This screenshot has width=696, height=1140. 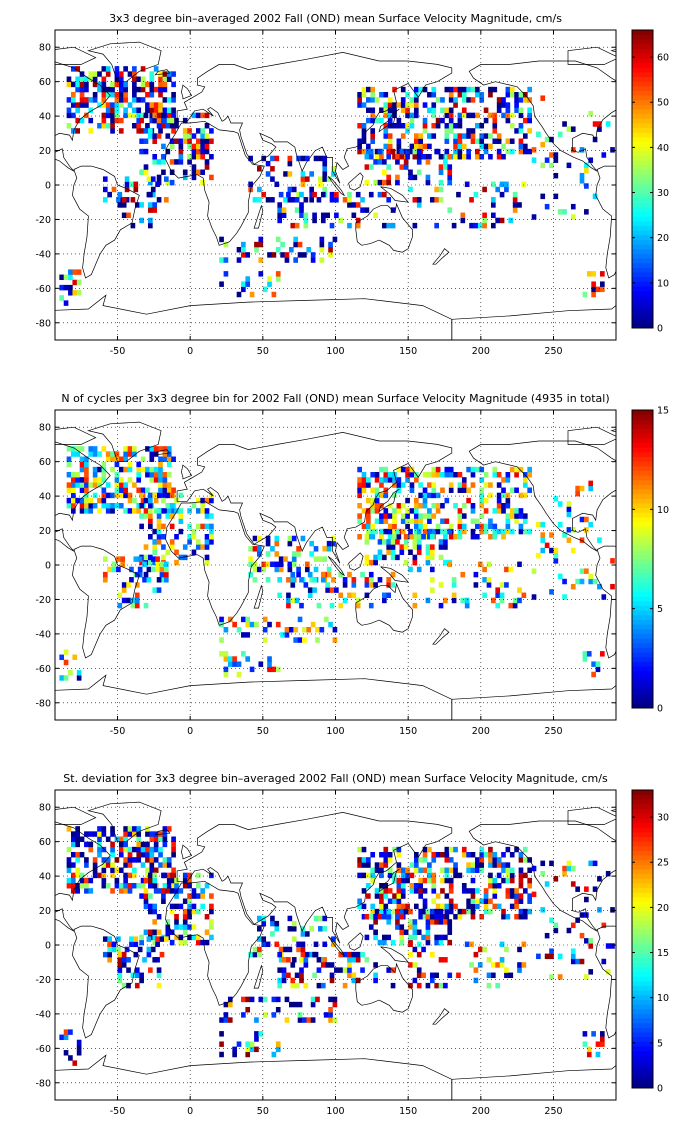 What do you see at coordinates (481, 1111) in the screenshot?
I see `x-tick-label: 200` at bounding box center [481, 1111].